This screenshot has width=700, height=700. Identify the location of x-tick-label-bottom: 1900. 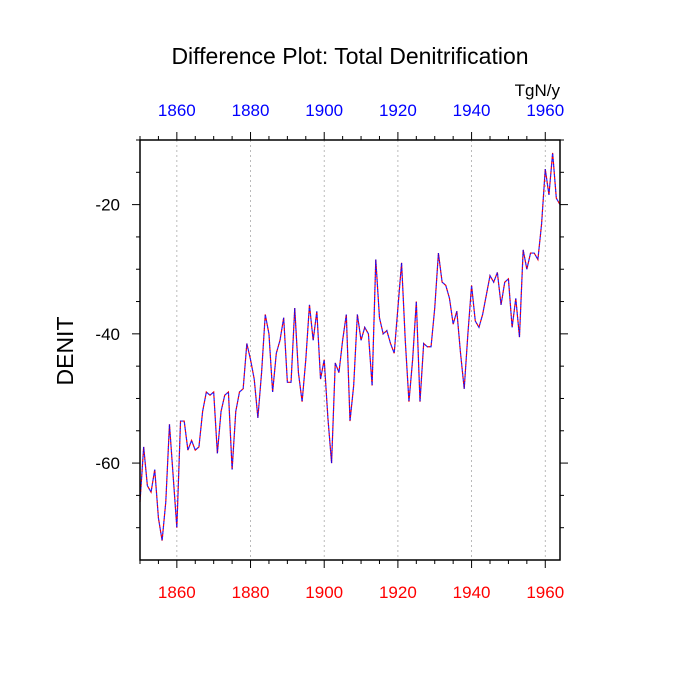
(324, 592).